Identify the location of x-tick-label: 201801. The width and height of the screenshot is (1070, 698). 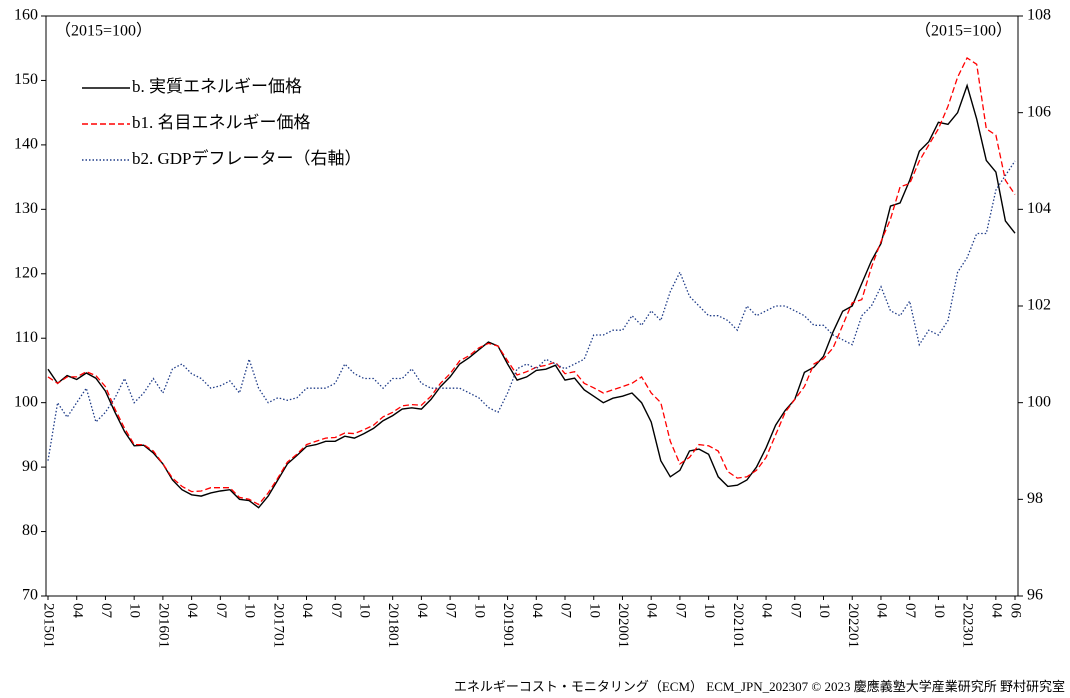
(393, 625).